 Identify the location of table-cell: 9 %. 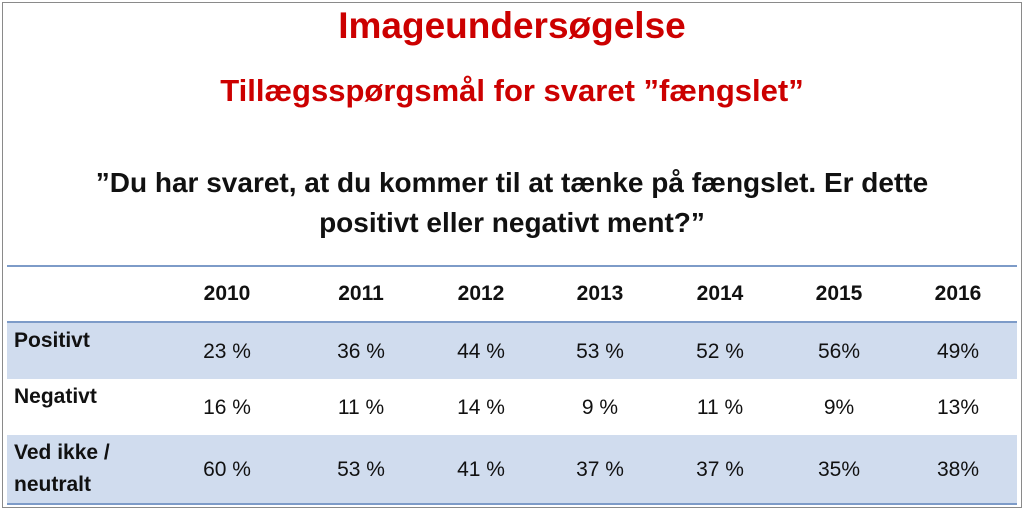
(600, 407).